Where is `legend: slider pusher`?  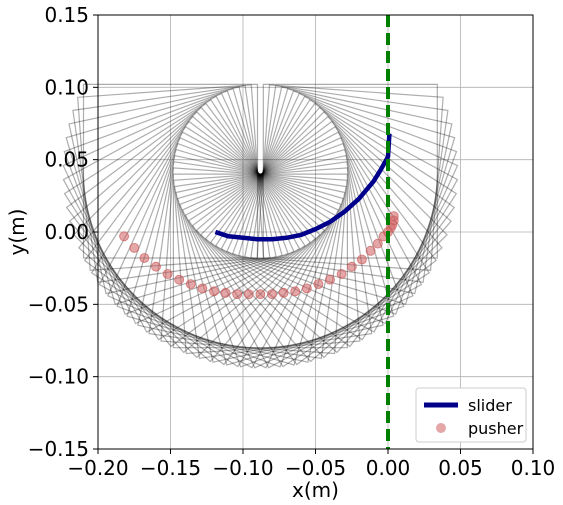 legend: slider pusher is located at coordinates (471, 415).